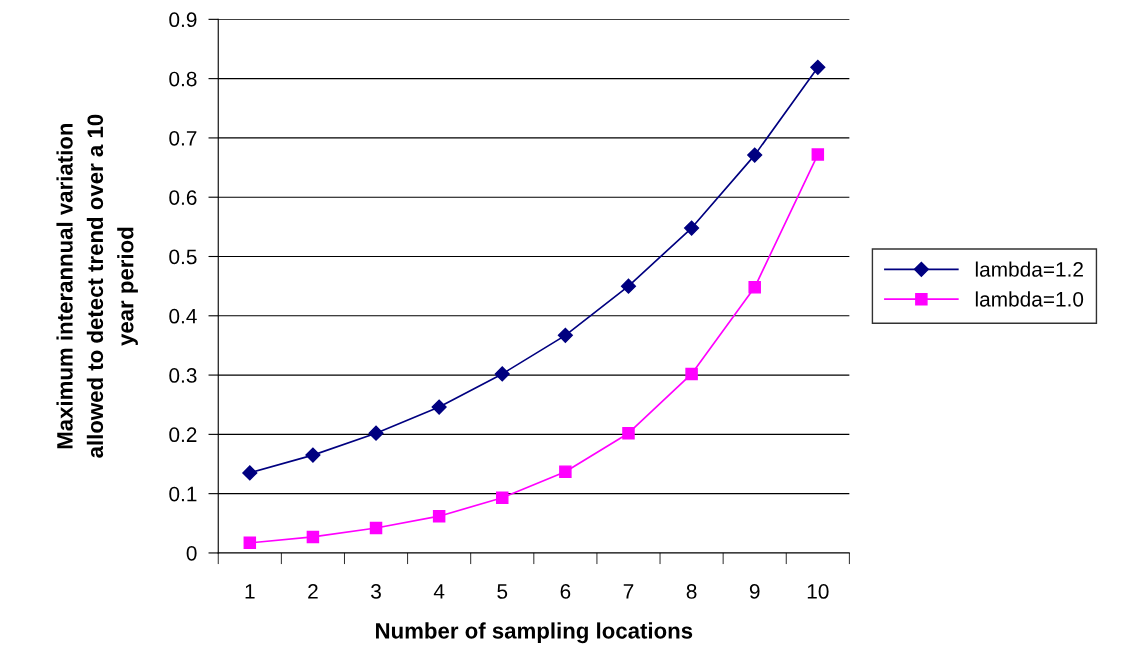 This screenshot has height=667, width=1125. What do you see at coordinates (691, 591) in the screenshot?
I see `x-tick-label: 8` at bounding box center [691, 591].